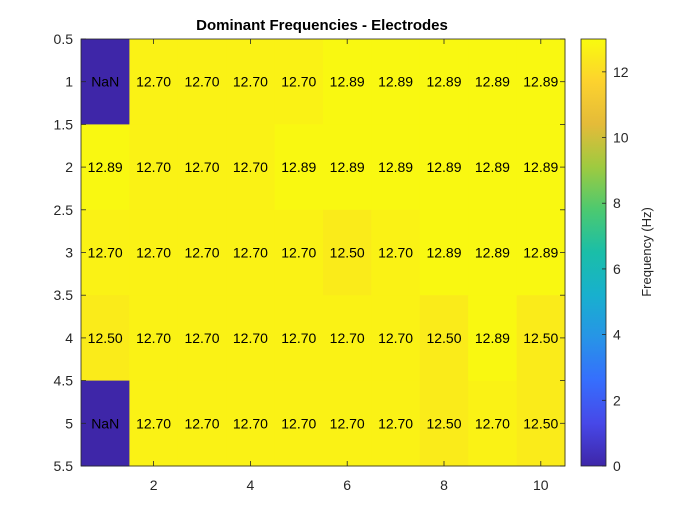 The height and width of the screenshot is (525, 700). I want to click on y-tick-label: 3, so click(69, 253).